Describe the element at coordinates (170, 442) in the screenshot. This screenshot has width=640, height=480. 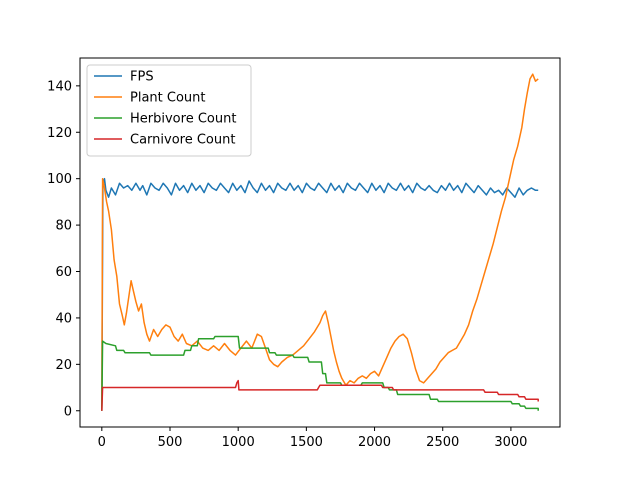
I see `x-tick-label: 500` at that location.